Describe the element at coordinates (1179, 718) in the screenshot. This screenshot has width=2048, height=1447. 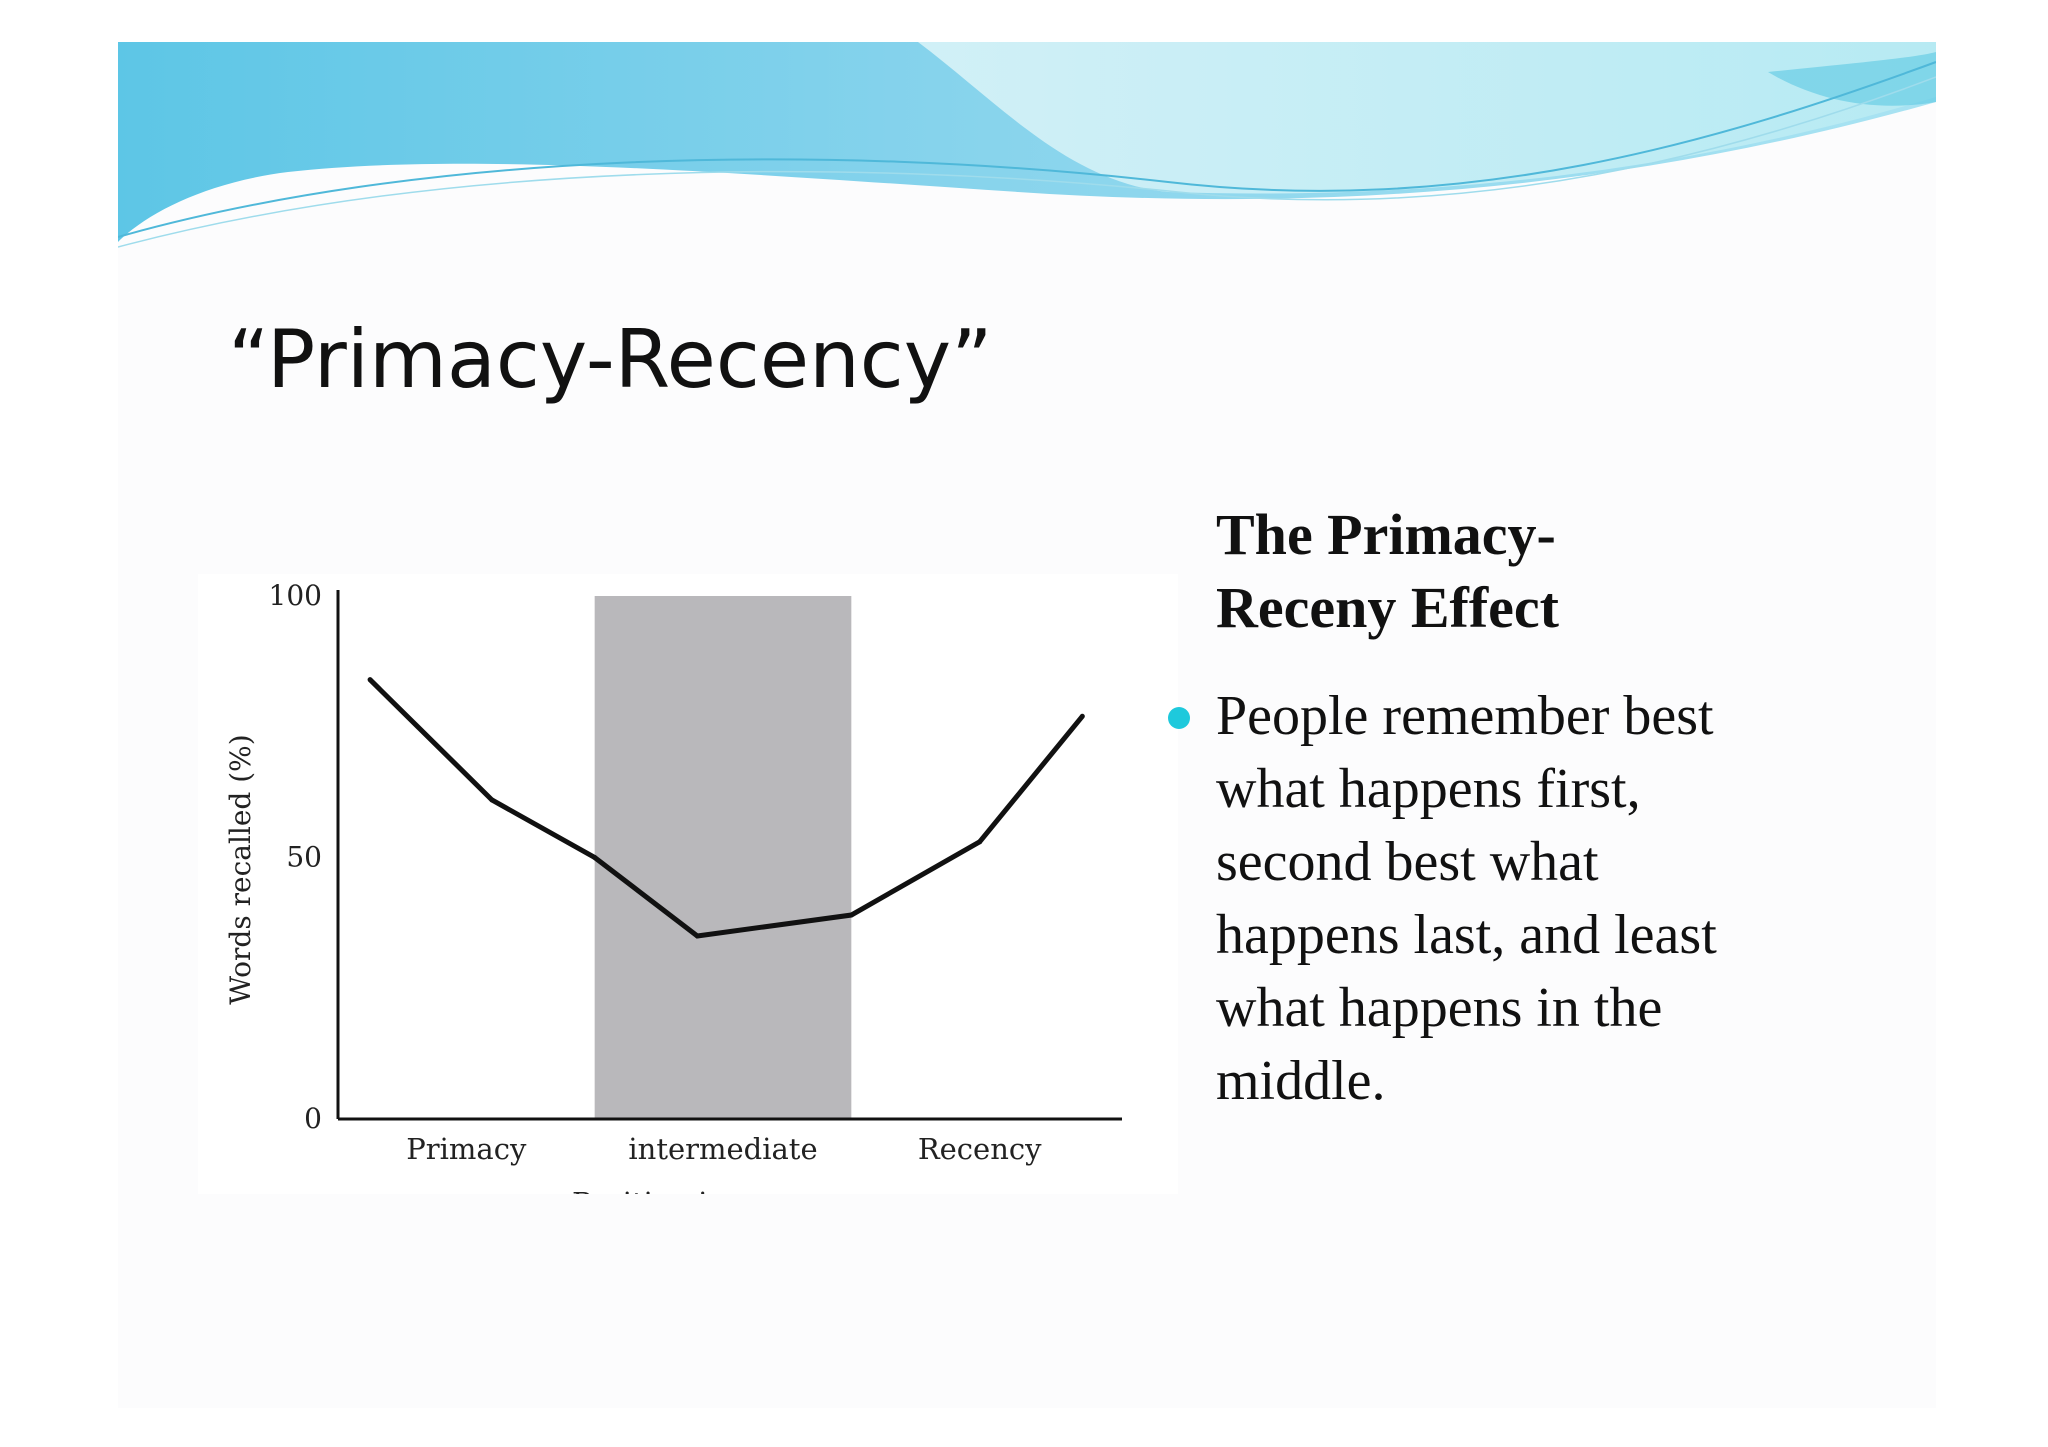
I see `bullet-dot-icon` at that location.